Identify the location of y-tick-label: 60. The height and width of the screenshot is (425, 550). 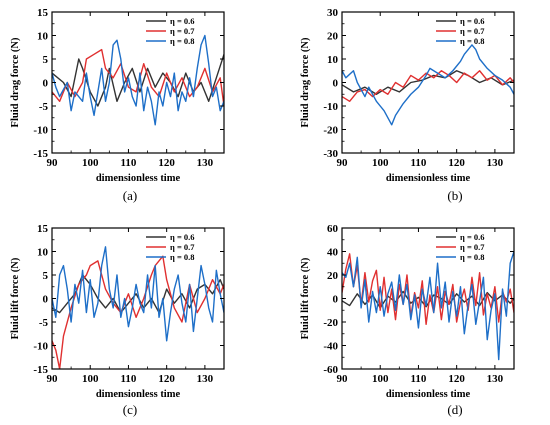
(333, 229).